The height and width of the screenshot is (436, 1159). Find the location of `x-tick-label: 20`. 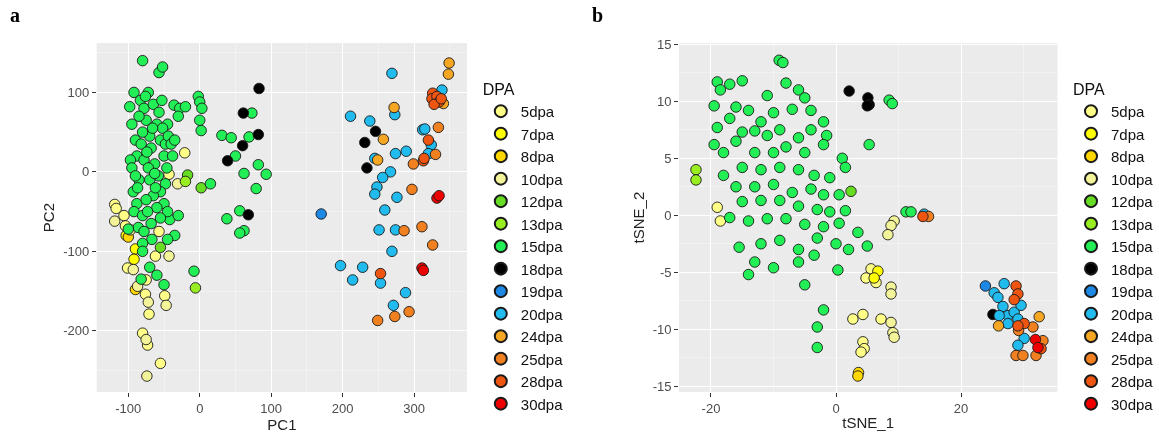

x-tick-label: 20 is located at coordinates (961, 408).